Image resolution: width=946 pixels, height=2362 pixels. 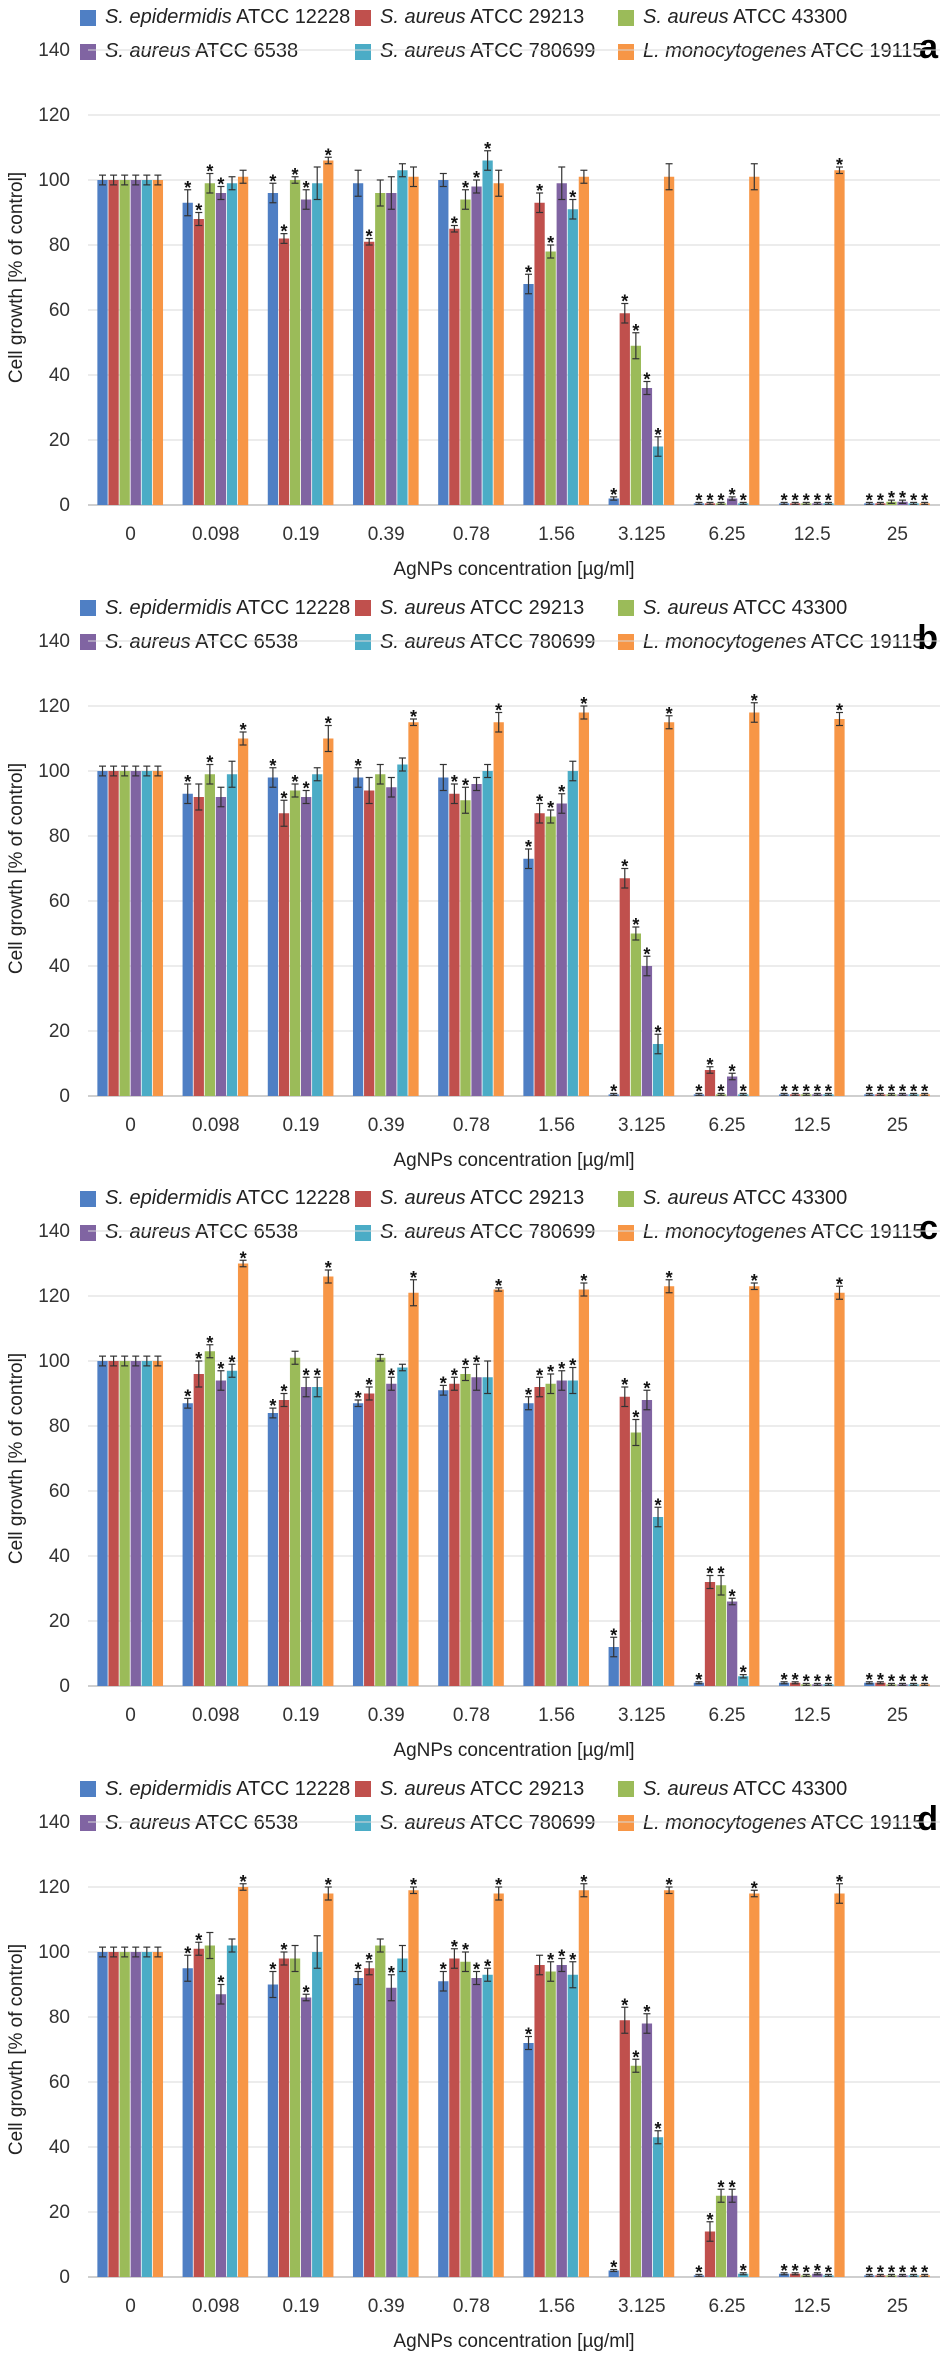 What do you see at coordinates (54, 641) in the screenshot?
I see `y-tick-label: 140` at bounding box center [54, 641].